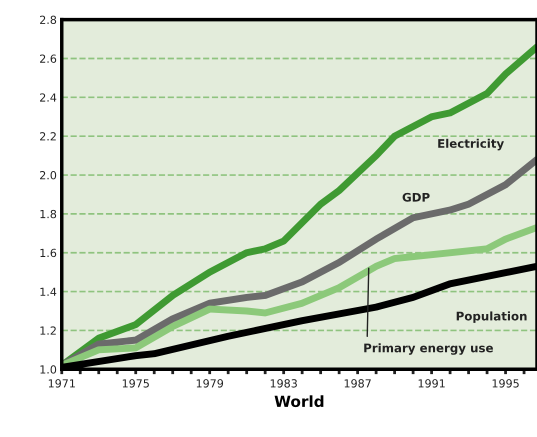  I want to click on annotation: GDP, so click(416, 197).